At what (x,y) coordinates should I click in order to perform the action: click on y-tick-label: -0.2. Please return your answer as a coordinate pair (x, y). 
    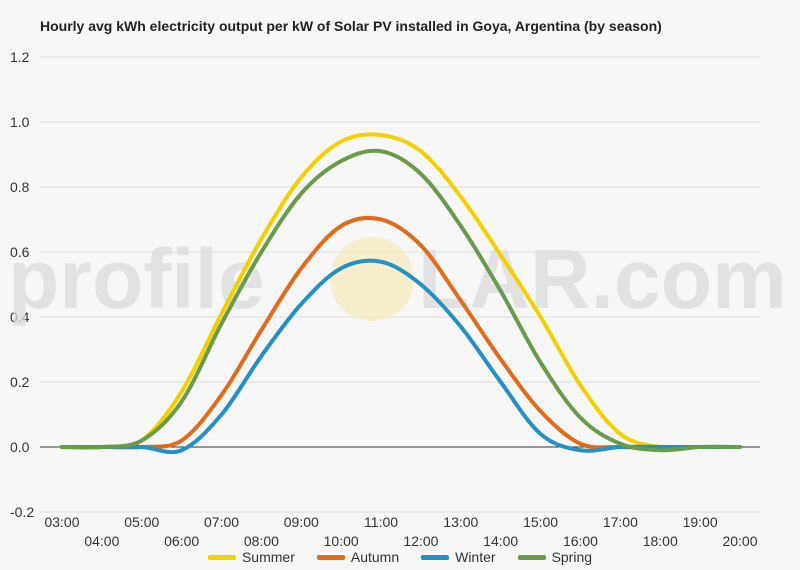
    Looking at the image, I should click on (22, 512).